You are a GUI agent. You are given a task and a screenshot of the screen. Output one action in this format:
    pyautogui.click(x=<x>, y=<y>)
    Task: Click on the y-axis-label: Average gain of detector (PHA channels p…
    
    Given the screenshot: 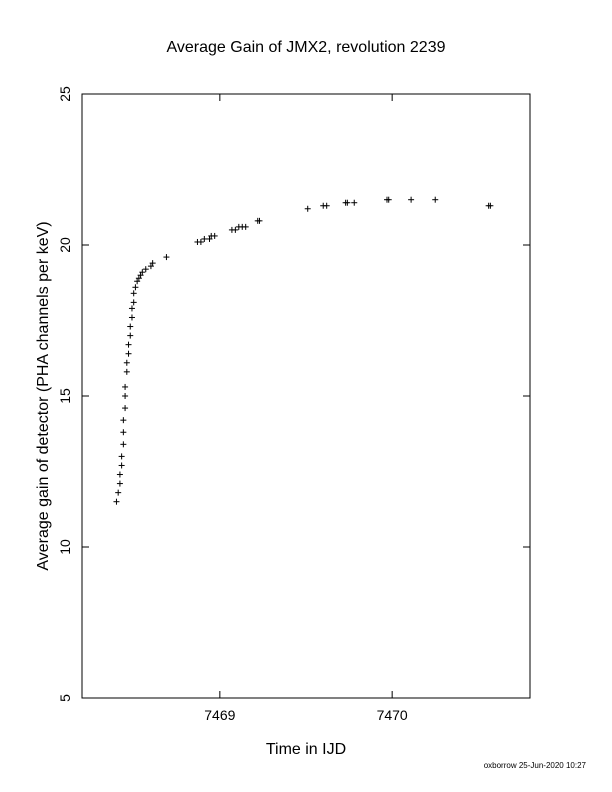 What is the action you would take?
    pyautogui.click(x=43, y=395)
    